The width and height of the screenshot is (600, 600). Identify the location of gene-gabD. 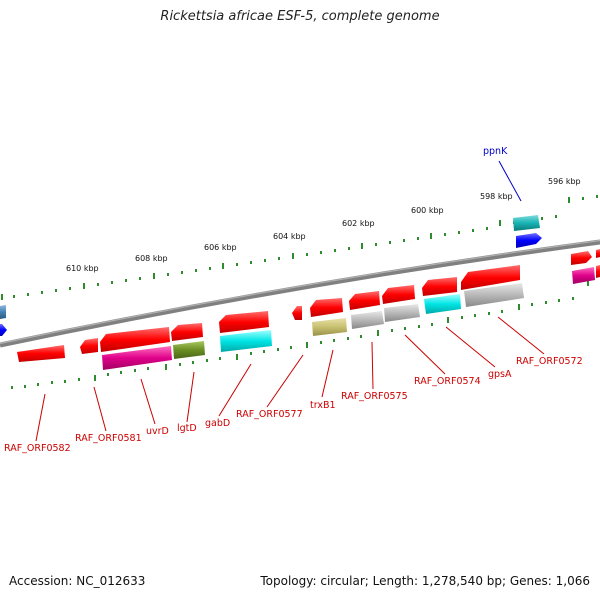
(244, 322).